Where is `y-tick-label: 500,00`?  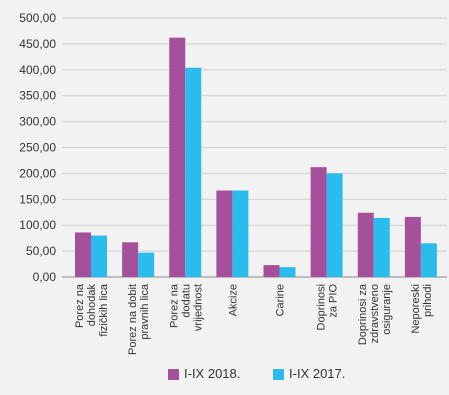 y-tick-label: 500,00 is located at coordinates (37, 18).